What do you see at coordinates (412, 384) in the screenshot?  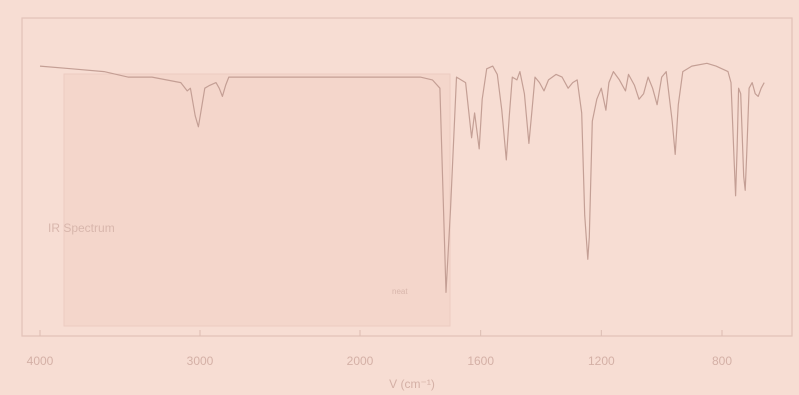 I see `x-axis-title: V (cm⁻¹)` at bounding box center [412, 384].